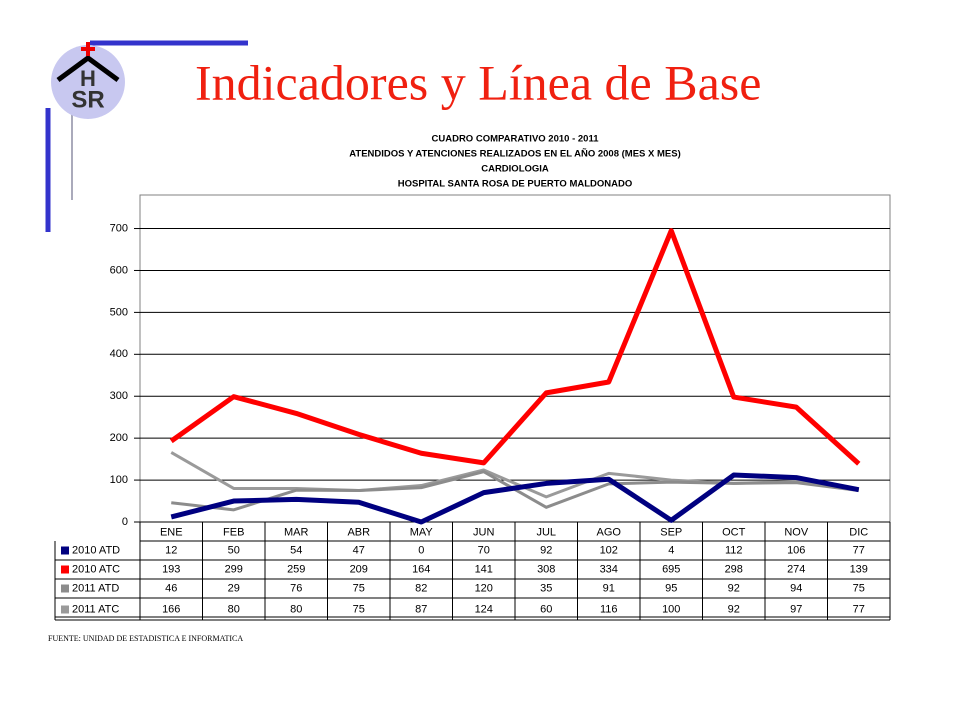 Image resolution: width=960 pixels, height=725 pixels. What do you see at coordinates (671, 532) in the screenshot?
I see `x-tick-label: SEP` at bounding box center [671, 532].